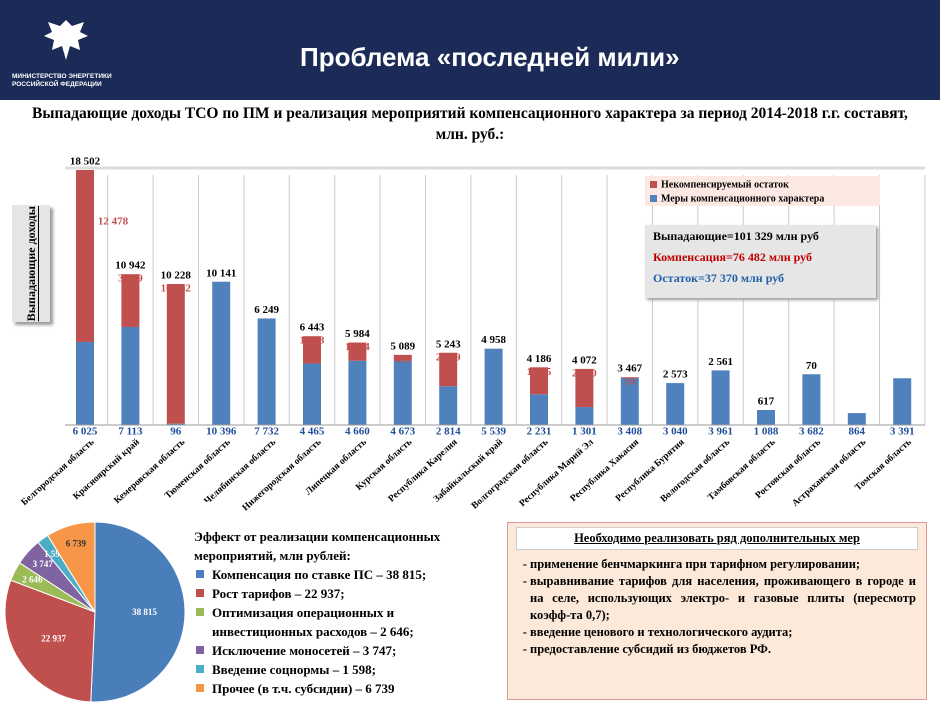 Image resolution: width=940 pixels, height=705 pixels. What do you see at coordinates (357, 334) in the screenshot?
I see `total-label: 5 984` at bounding box center [357, 334].